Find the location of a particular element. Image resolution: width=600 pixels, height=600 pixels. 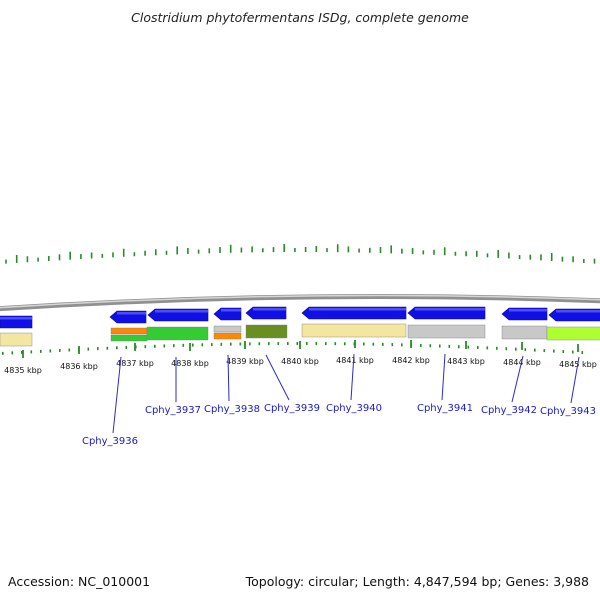

scale-tick-label: 4843 kbp is located at coordinates (466, 361).